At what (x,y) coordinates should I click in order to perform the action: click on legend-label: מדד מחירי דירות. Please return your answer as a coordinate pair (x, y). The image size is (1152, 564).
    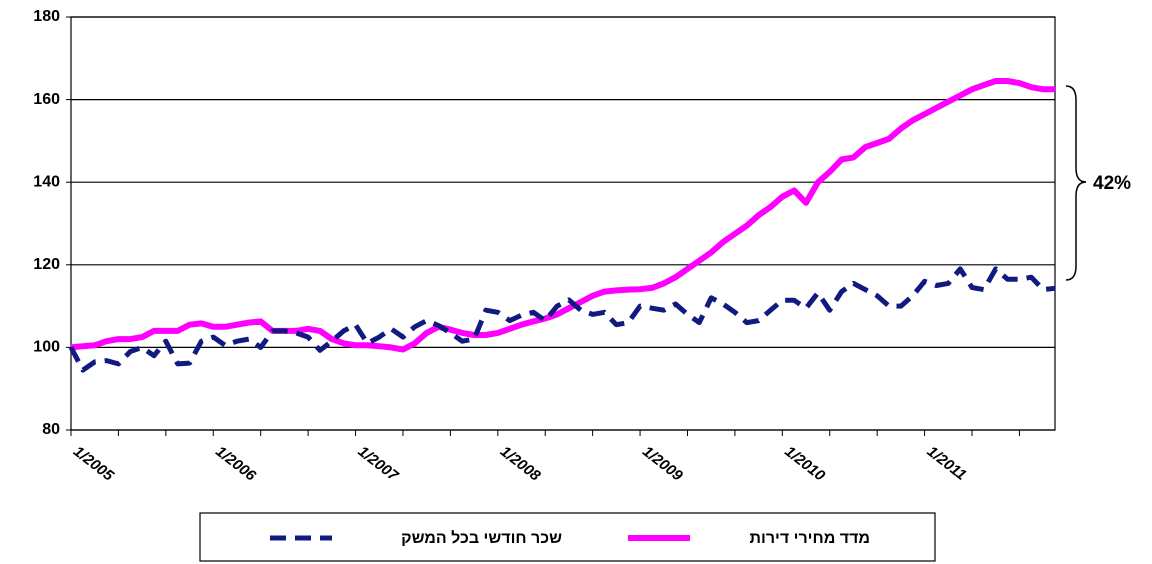
    Looking at the image, I should click on (810, 538).